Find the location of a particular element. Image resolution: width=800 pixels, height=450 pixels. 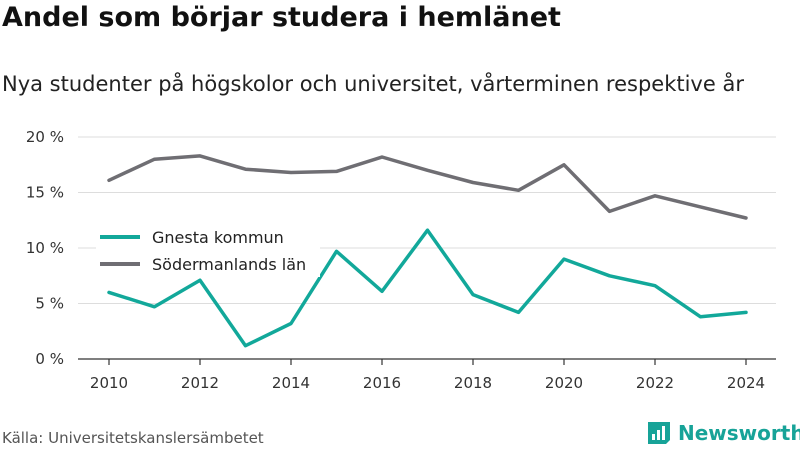

x-tick-label: 2020 is located at coordinates (564, 383).